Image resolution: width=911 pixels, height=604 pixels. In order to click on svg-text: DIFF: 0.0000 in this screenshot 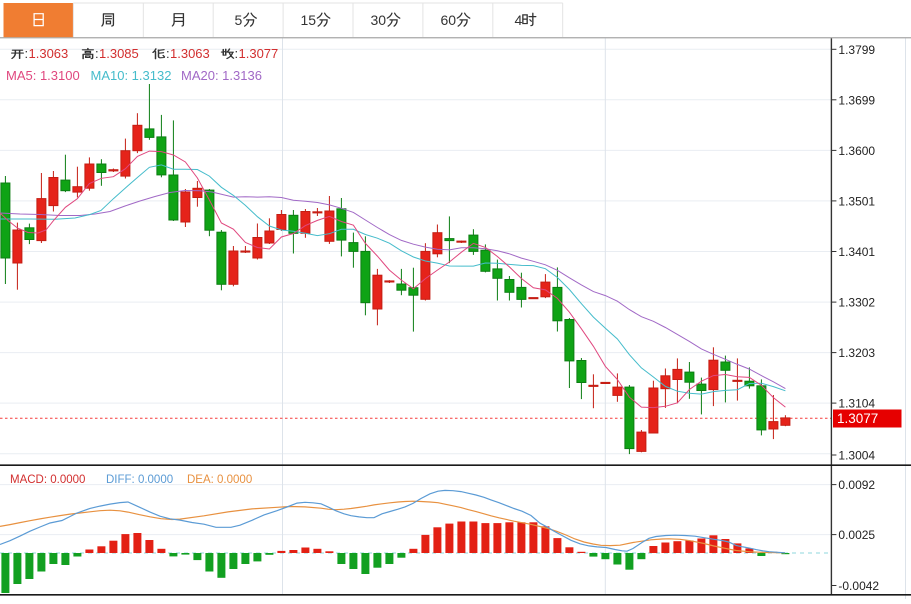, I will do `click(139, 480)`.